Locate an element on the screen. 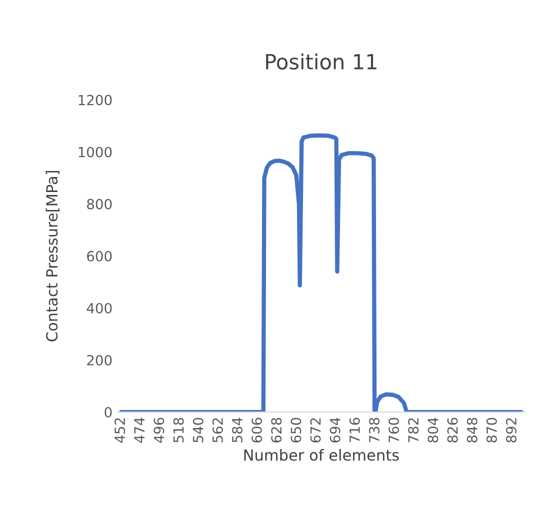  x-tick-label: 452 is located at coordinates (120, 430).